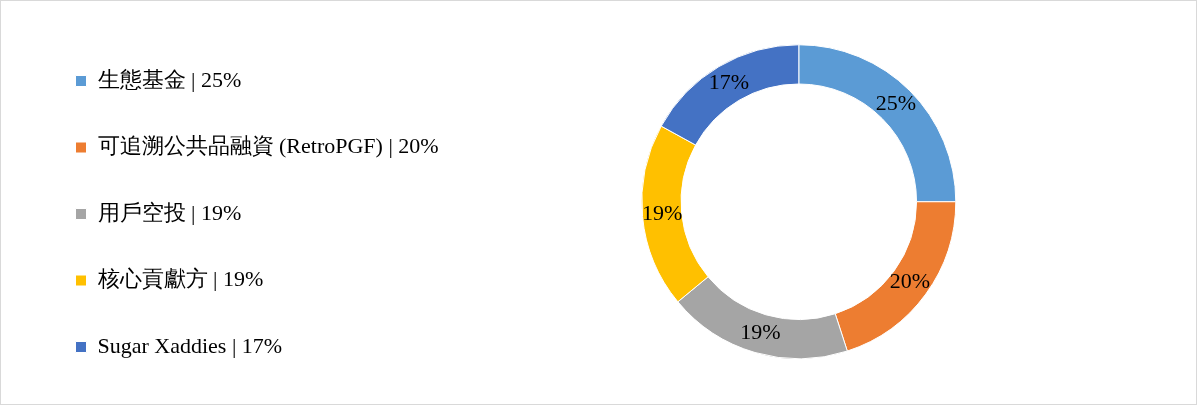 This screenshot has height=405, width=1197. Describe the element at coordinates (729, 82) in the screenshot. I see `data-label: 17%` at that location.